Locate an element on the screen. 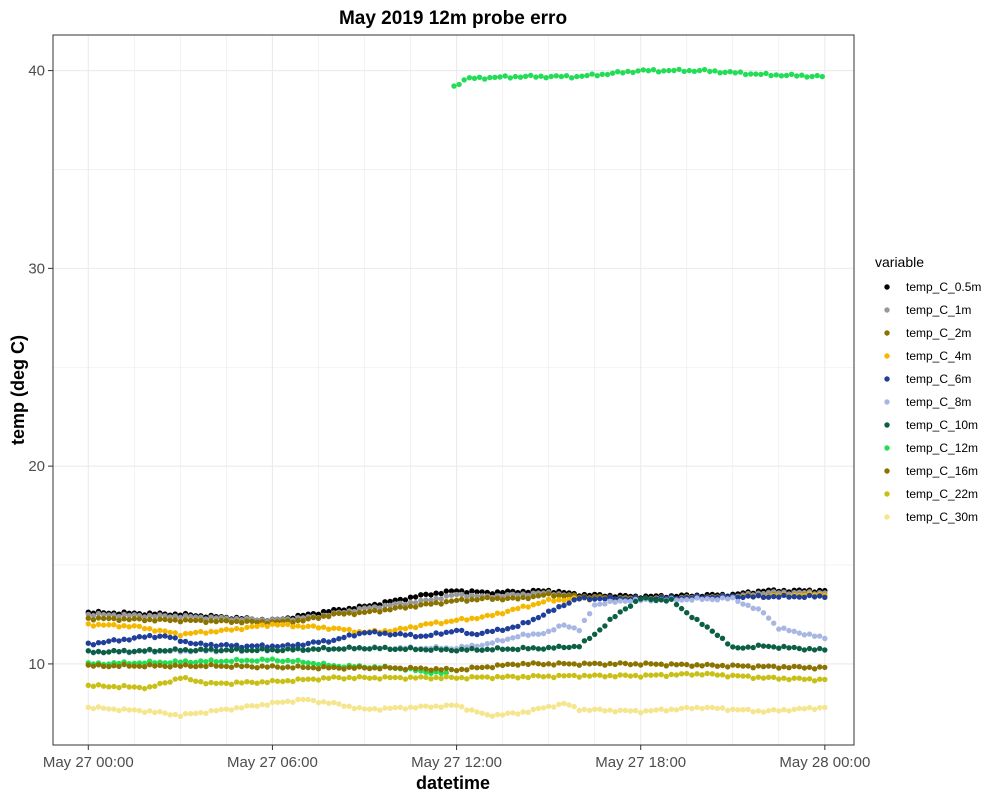 The width and height of the screenshot is (1000, 805). x-tick-label: May 27 12:00 is located at coordinates (456, 762).